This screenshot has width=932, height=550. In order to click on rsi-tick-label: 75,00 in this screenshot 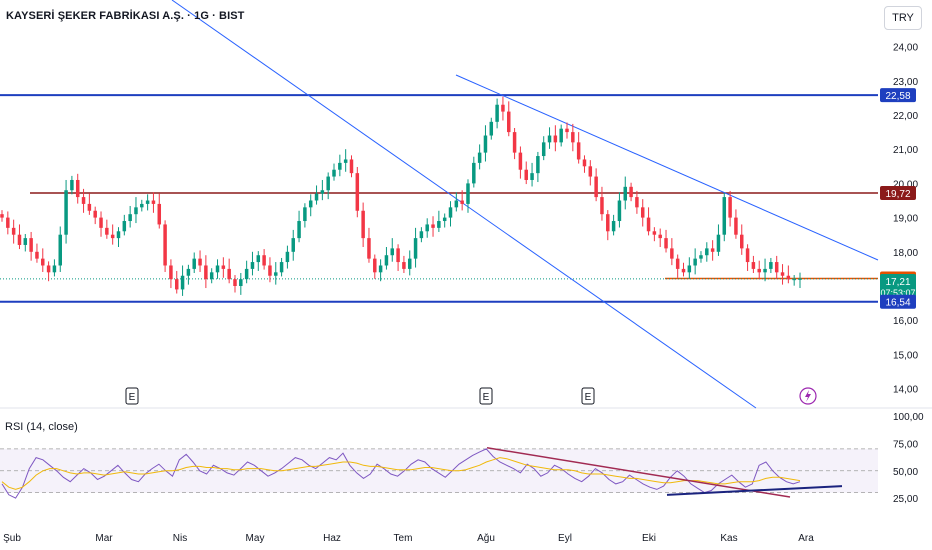, I will do `click(905, 444)`.